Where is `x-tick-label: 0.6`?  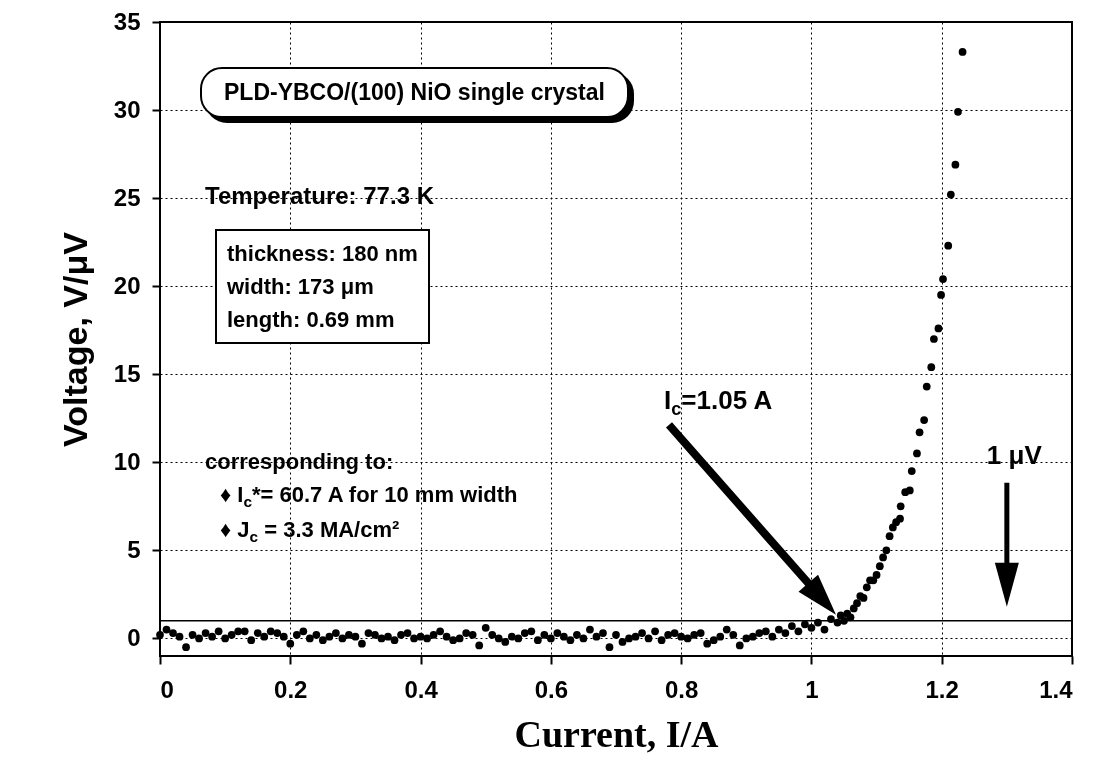 x-tick-label: 0.6 is located at coordinates (551, 689).